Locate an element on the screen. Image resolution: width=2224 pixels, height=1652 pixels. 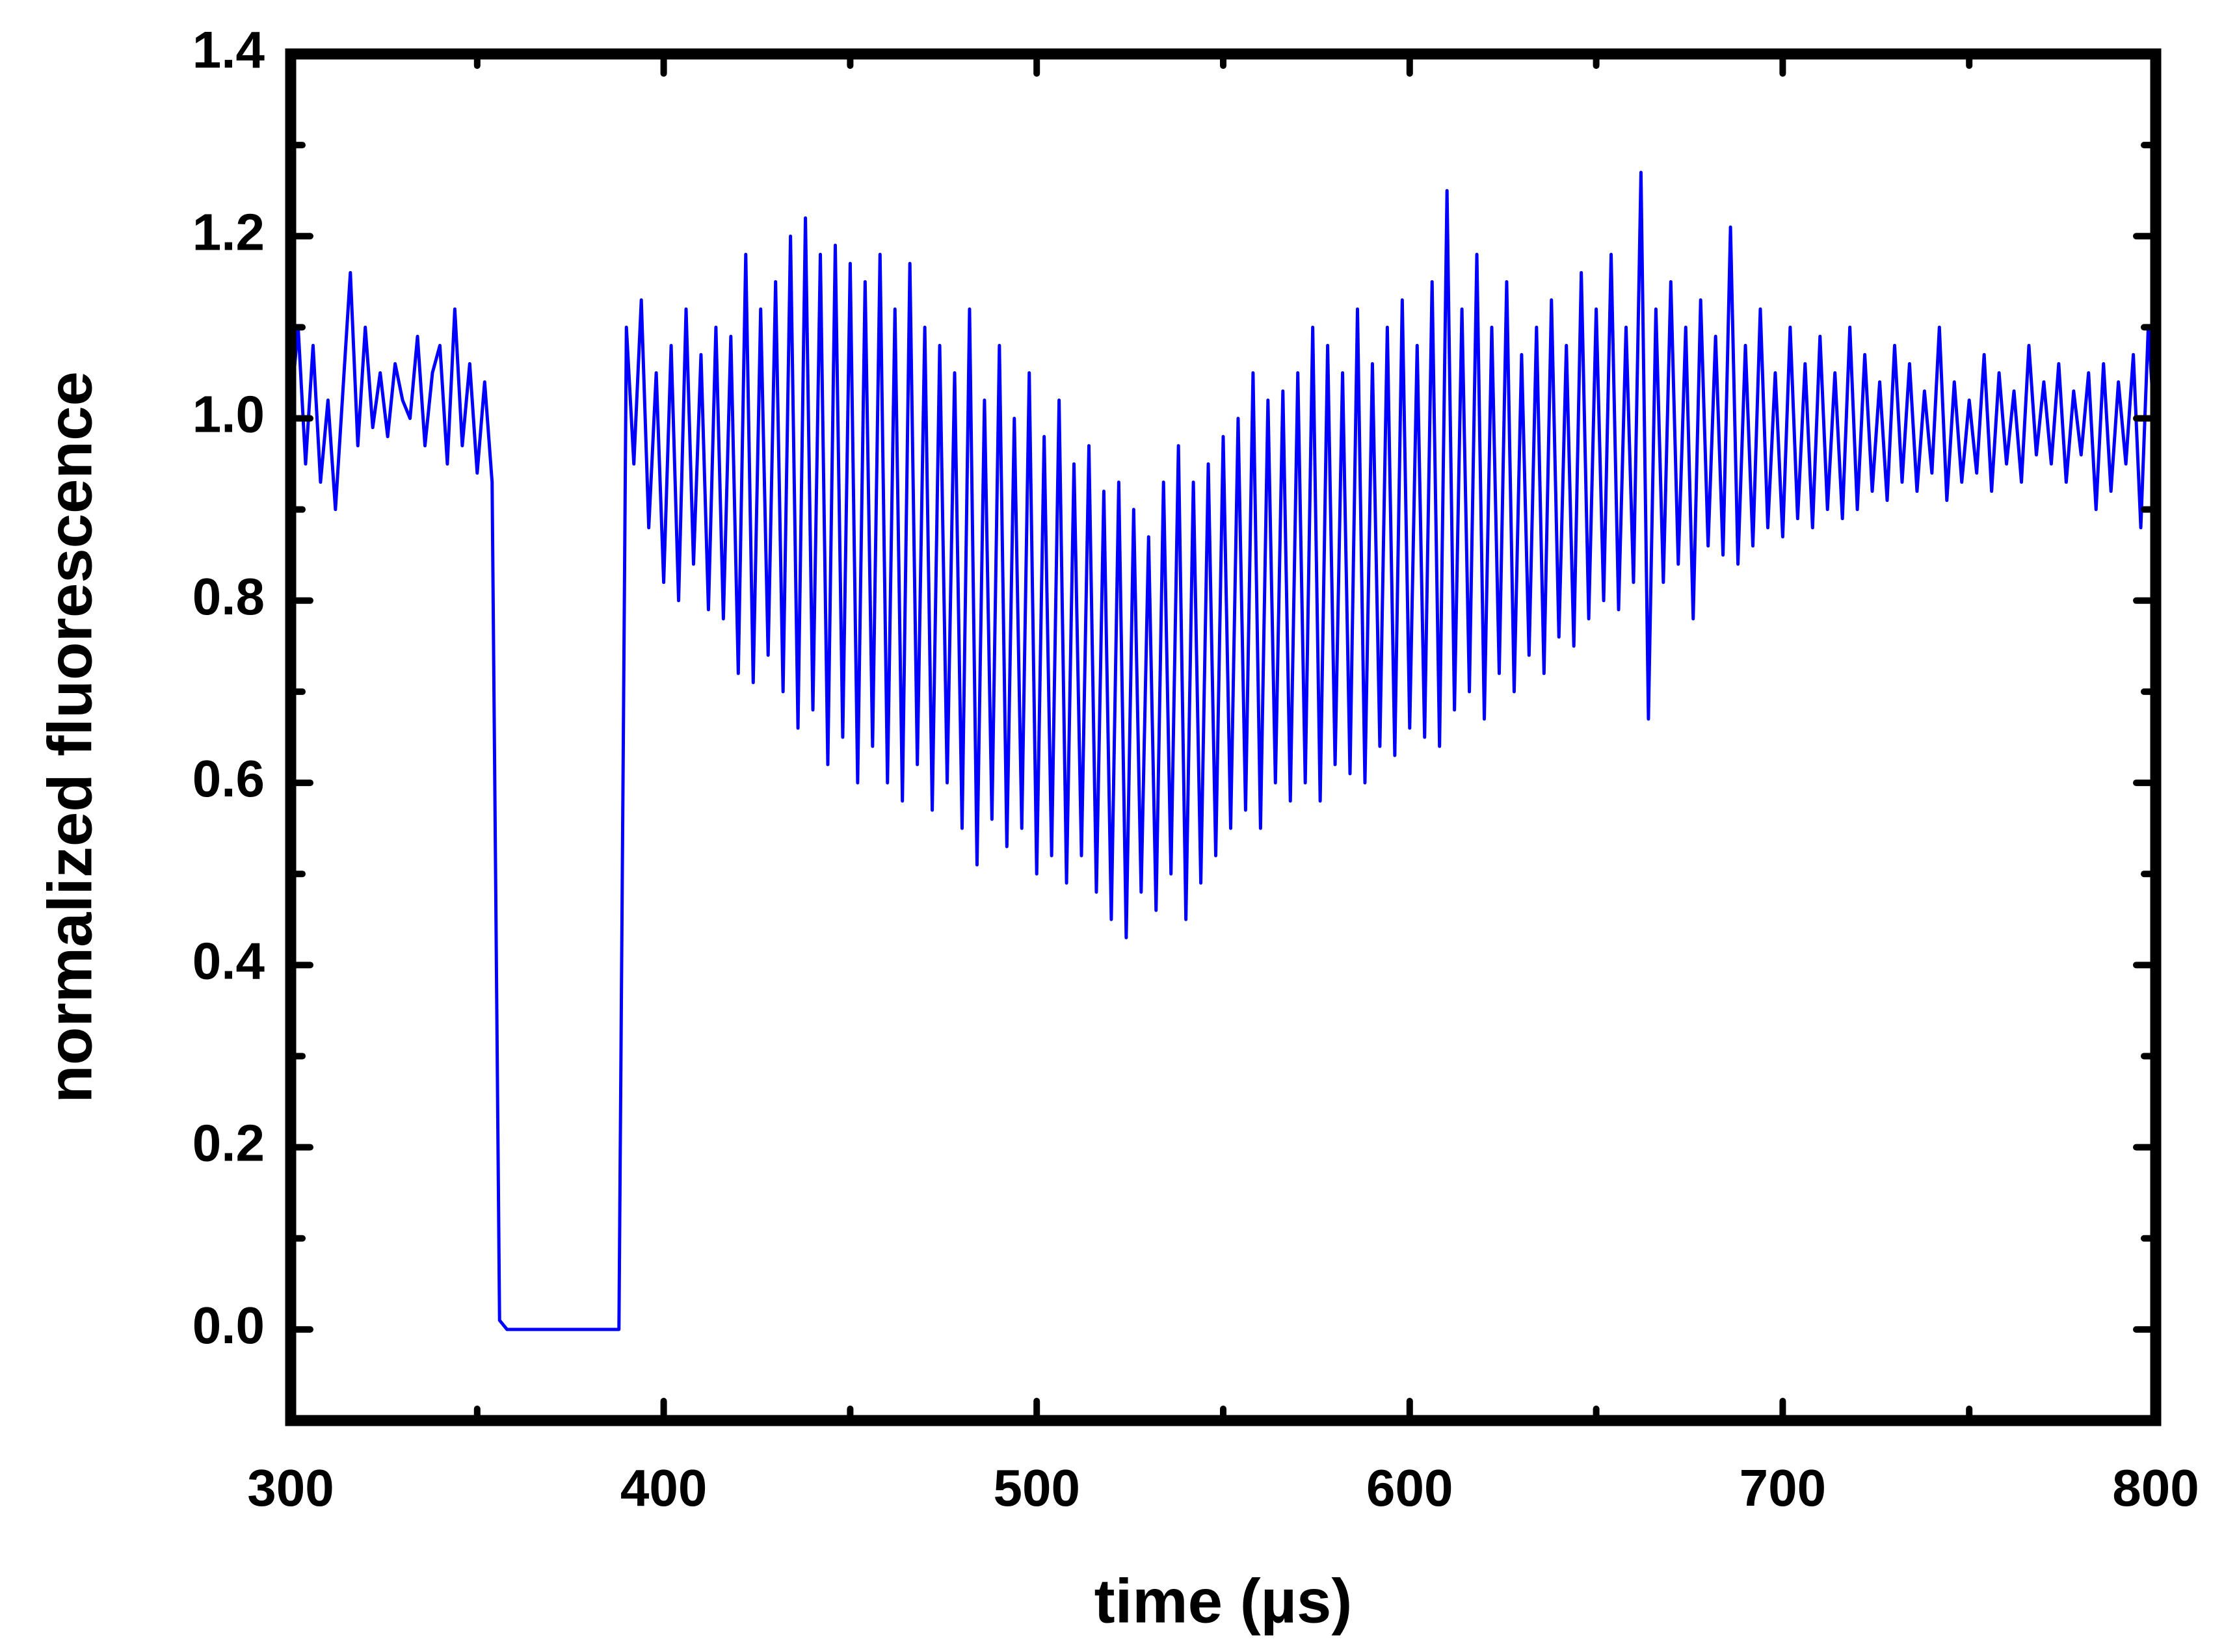
x-tick-label: 700 is located at coordinates (1783, 1488).